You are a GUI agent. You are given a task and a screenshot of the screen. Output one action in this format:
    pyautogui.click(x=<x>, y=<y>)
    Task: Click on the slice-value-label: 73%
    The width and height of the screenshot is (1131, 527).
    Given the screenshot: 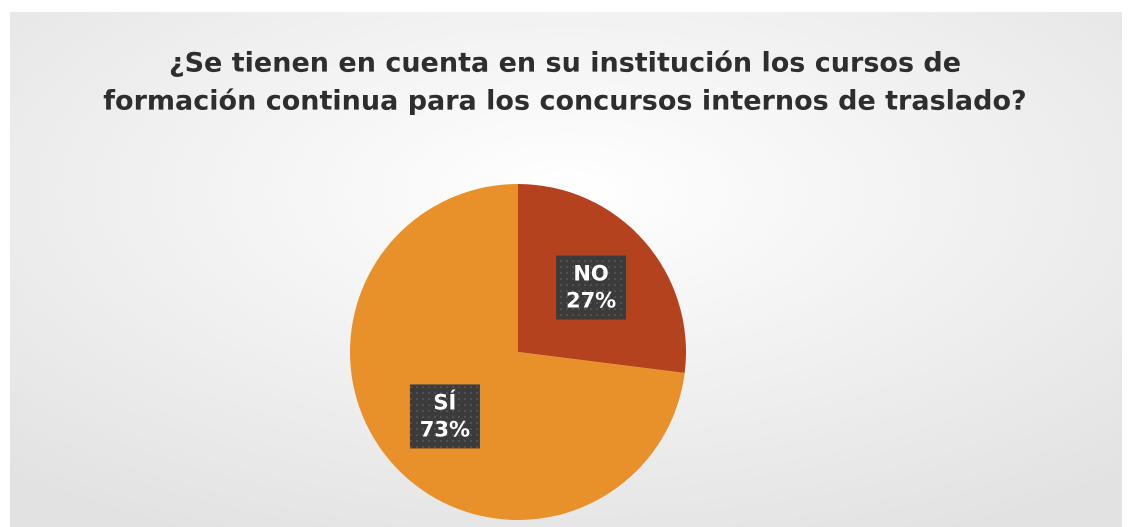 What is the action you would take?
    pyautogui.click(x=445, y=429)
    